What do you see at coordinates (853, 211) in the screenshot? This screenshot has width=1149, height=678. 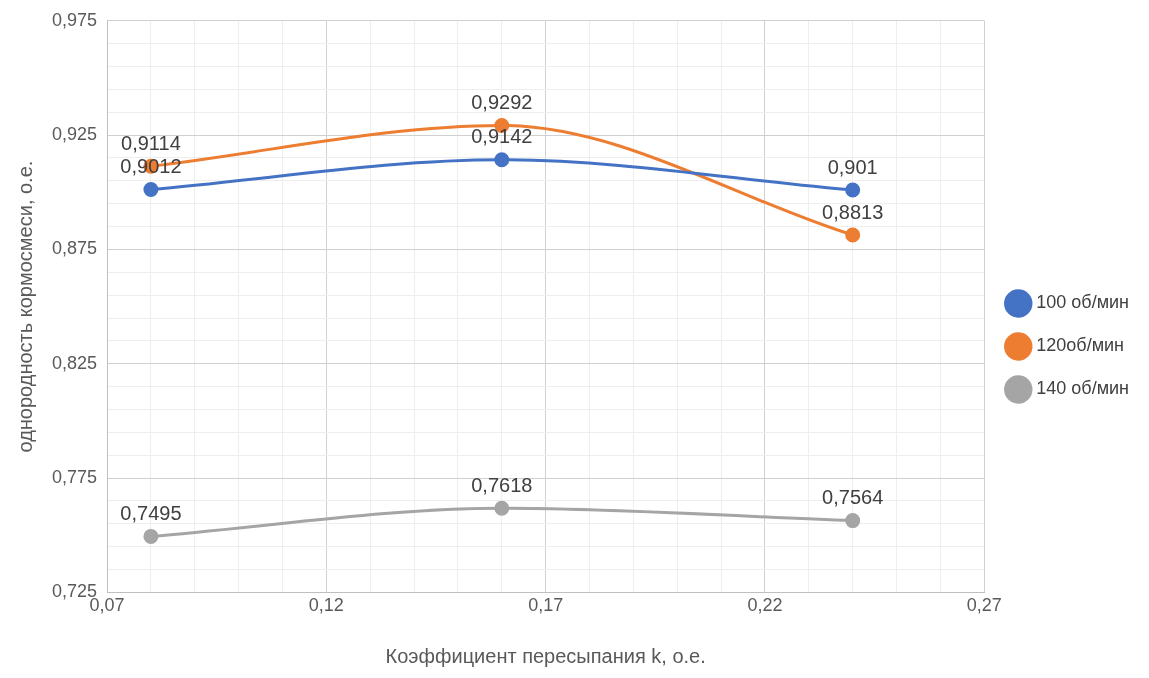 I see `data-label: 0,8813` at bounding box center [853, 211].